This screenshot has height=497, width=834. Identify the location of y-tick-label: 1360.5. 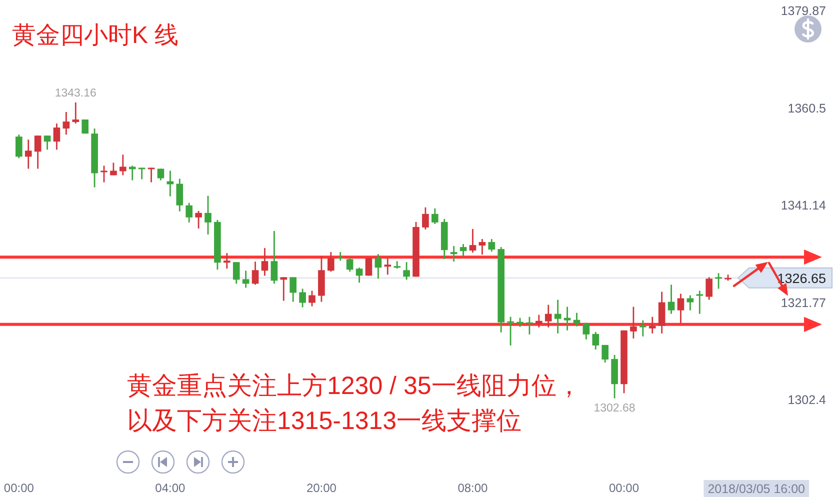
(807, 108).